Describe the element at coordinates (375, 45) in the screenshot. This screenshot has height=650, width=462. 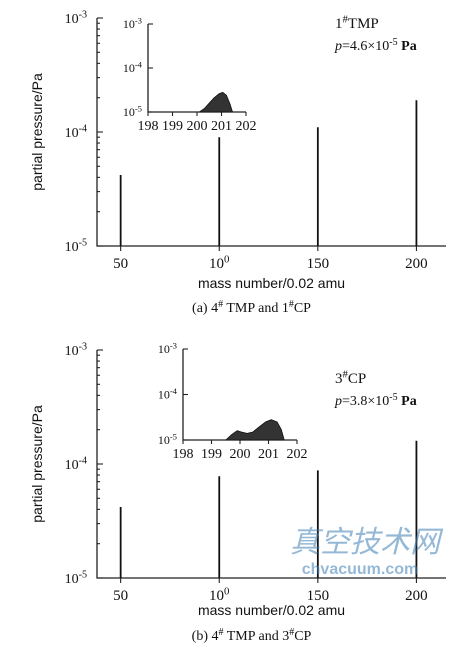
I see `legend-pressure: p=4.6×10-5 Pa` at that location.